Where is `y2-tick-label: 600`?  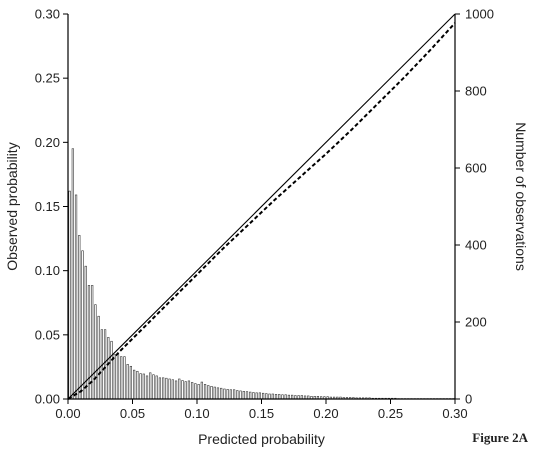
y2-tick-label: 600 is located at coordinates (476, 168).